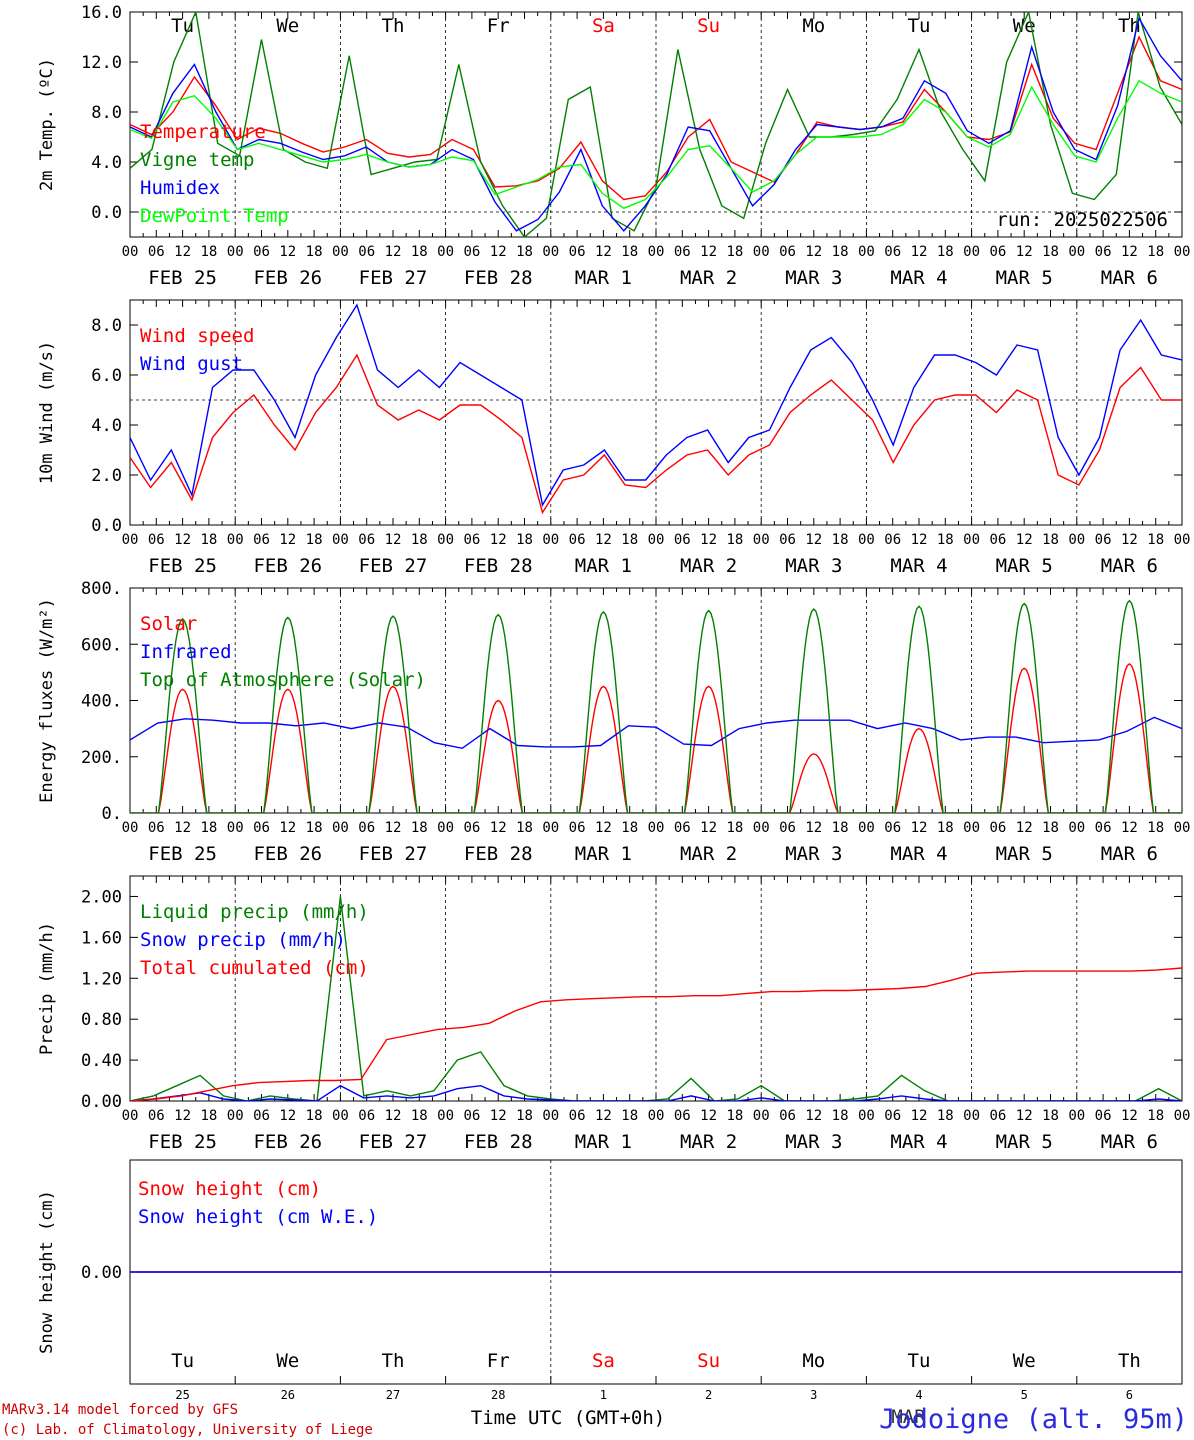 This screenshot has width=1194, height=1440. Describe the element at coordinates (918, 1395) in the screenshot. I see `day-number-label: 4` at that location.